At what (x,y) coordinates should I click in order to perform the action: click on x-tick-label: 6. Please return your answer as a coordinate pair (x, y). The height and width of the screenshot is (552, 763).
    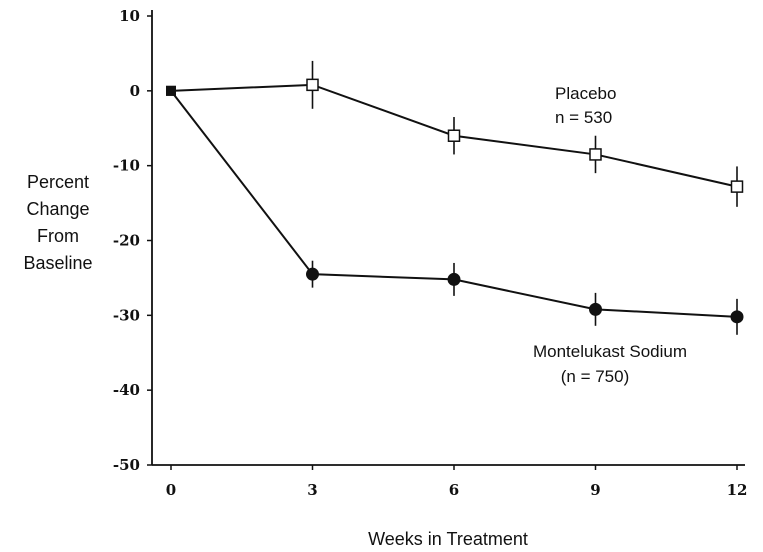
    Looking at the image, I should click on (454, 490).